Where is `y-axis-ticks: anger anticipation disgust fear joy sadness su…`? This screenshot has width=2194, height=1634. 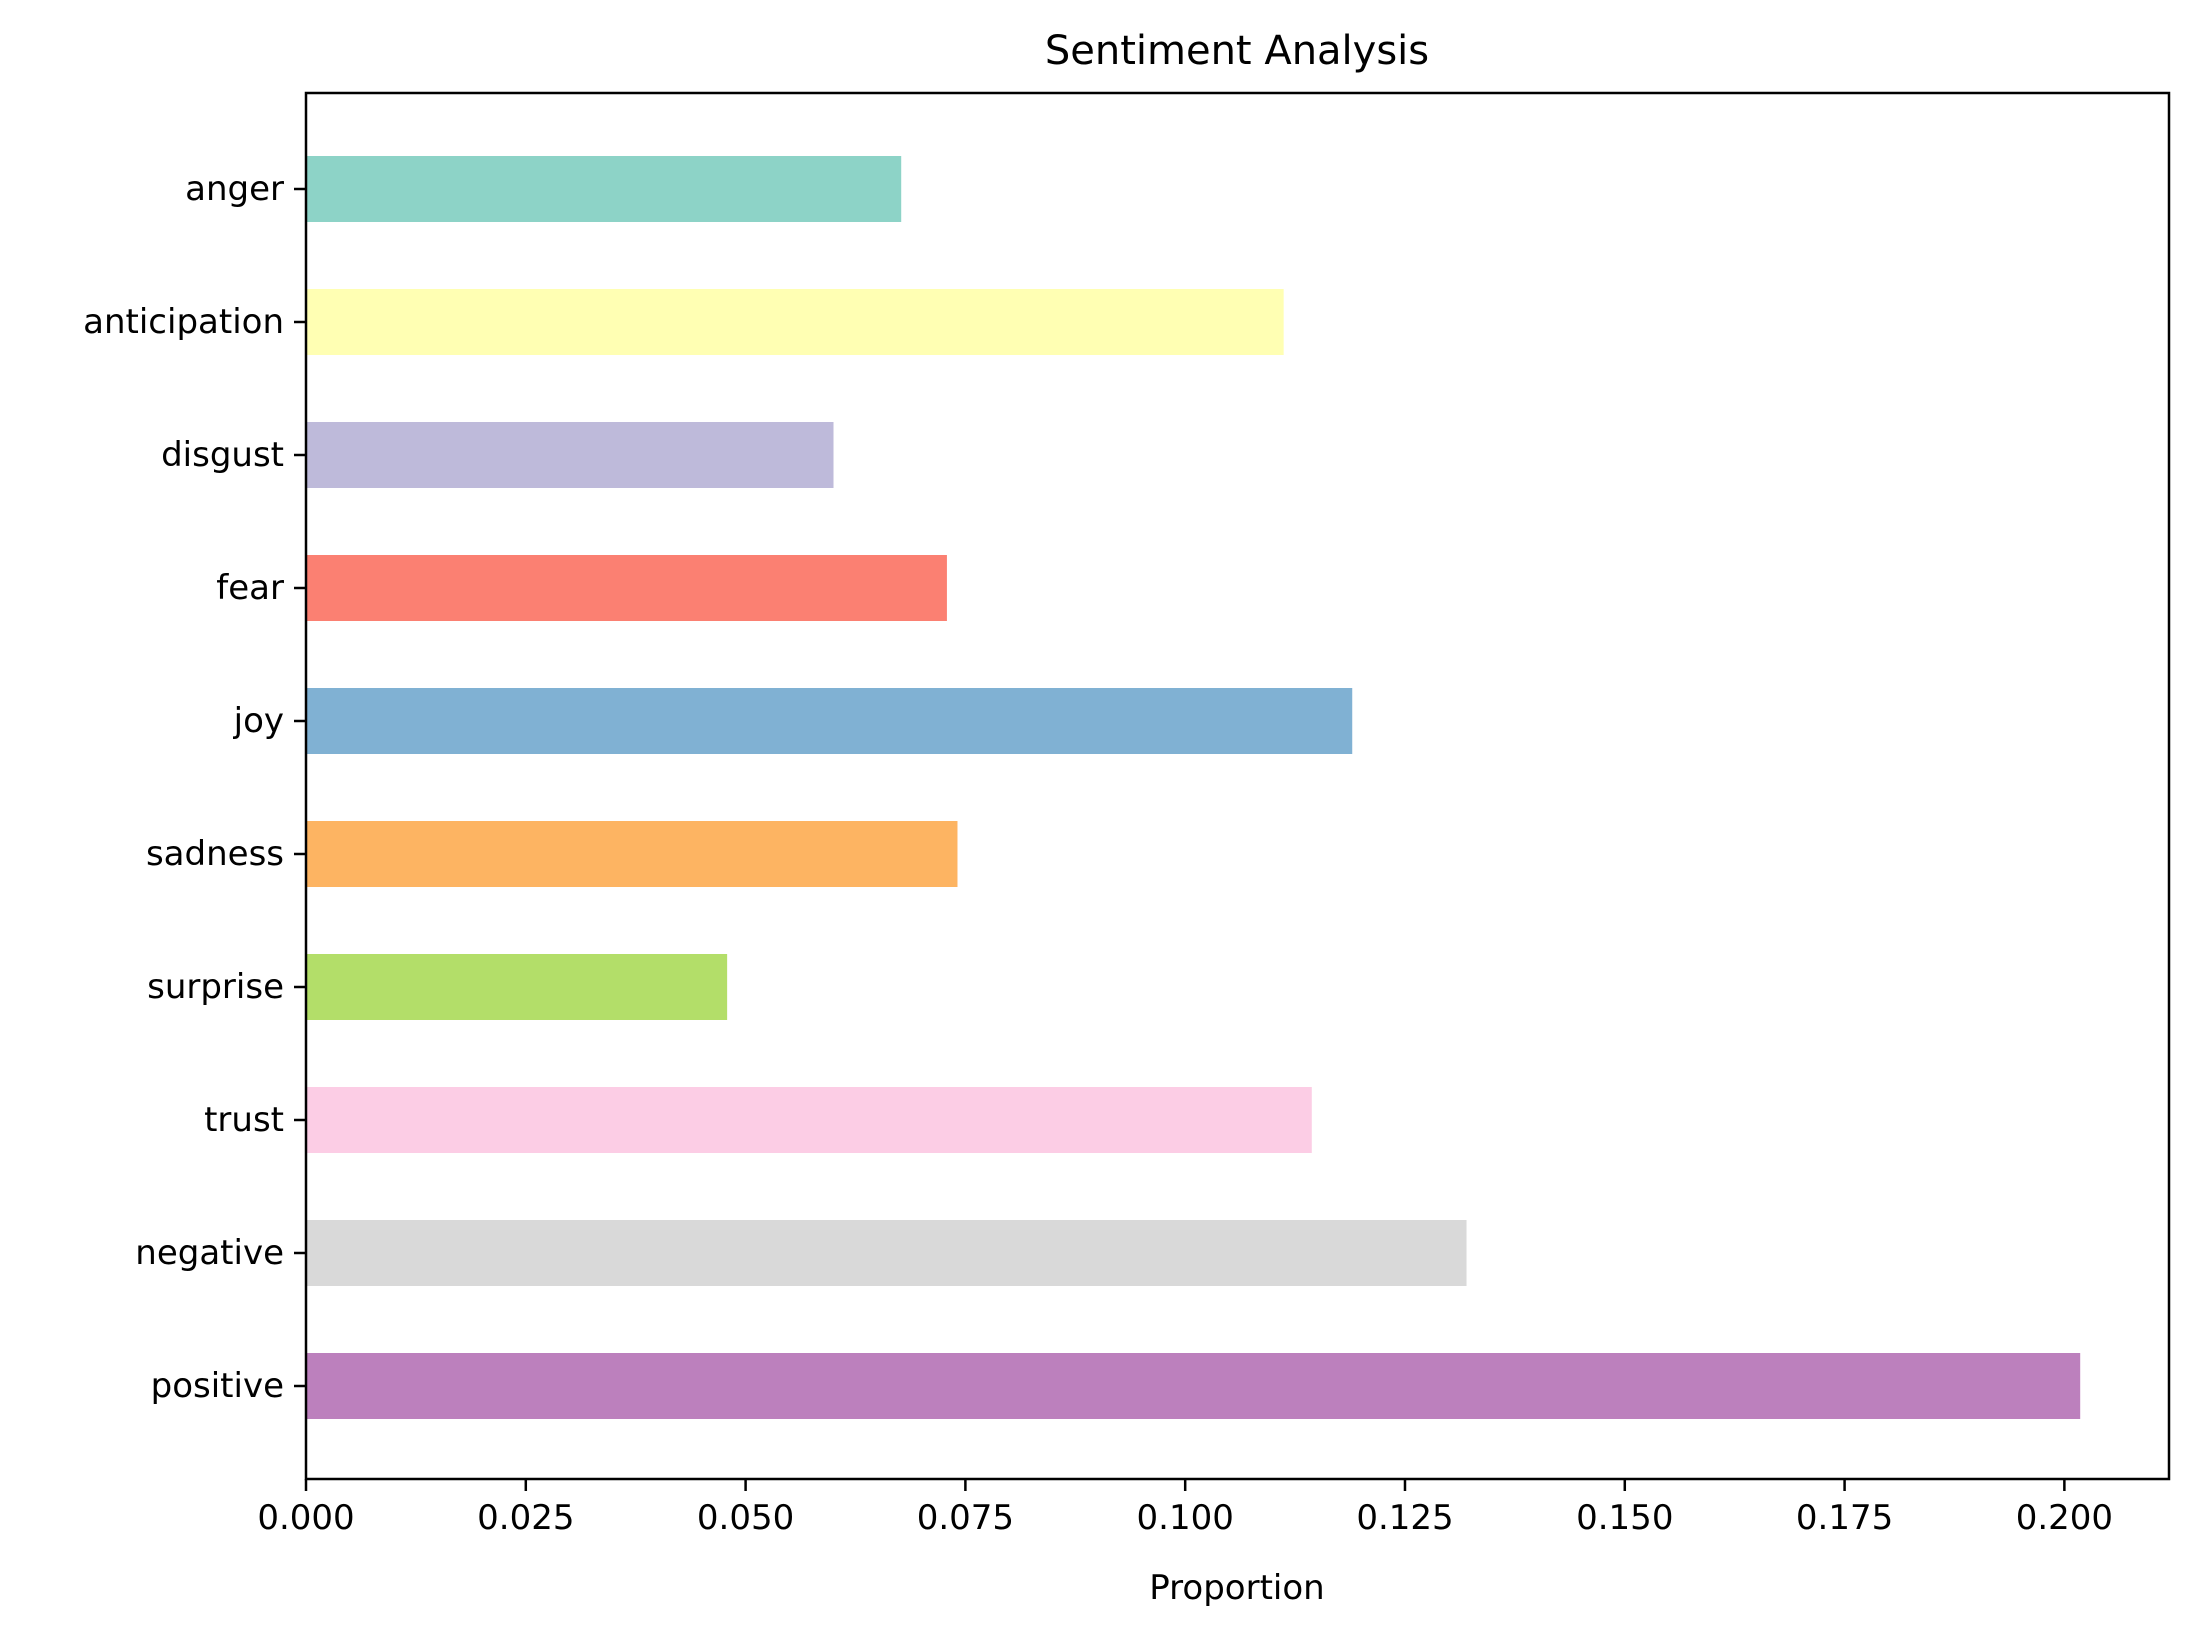
y-axis-ticks: anger anticipation disgust fear joy sadness su… is located at coordinates (194, 787).